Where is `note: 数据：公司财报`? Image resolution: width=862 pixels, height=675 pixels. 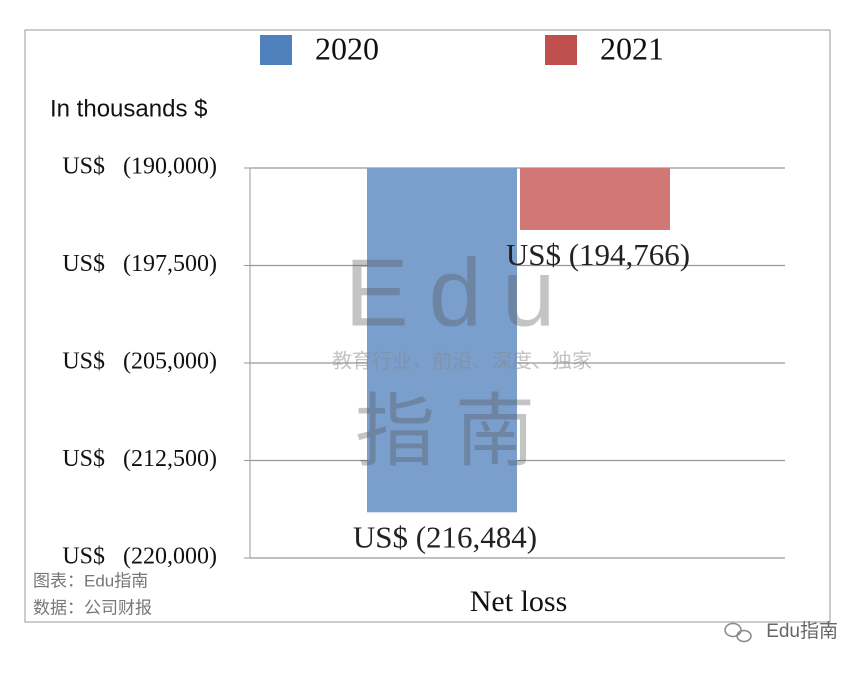
note: 数据：公司财报 is located at coordinates (92, 607).